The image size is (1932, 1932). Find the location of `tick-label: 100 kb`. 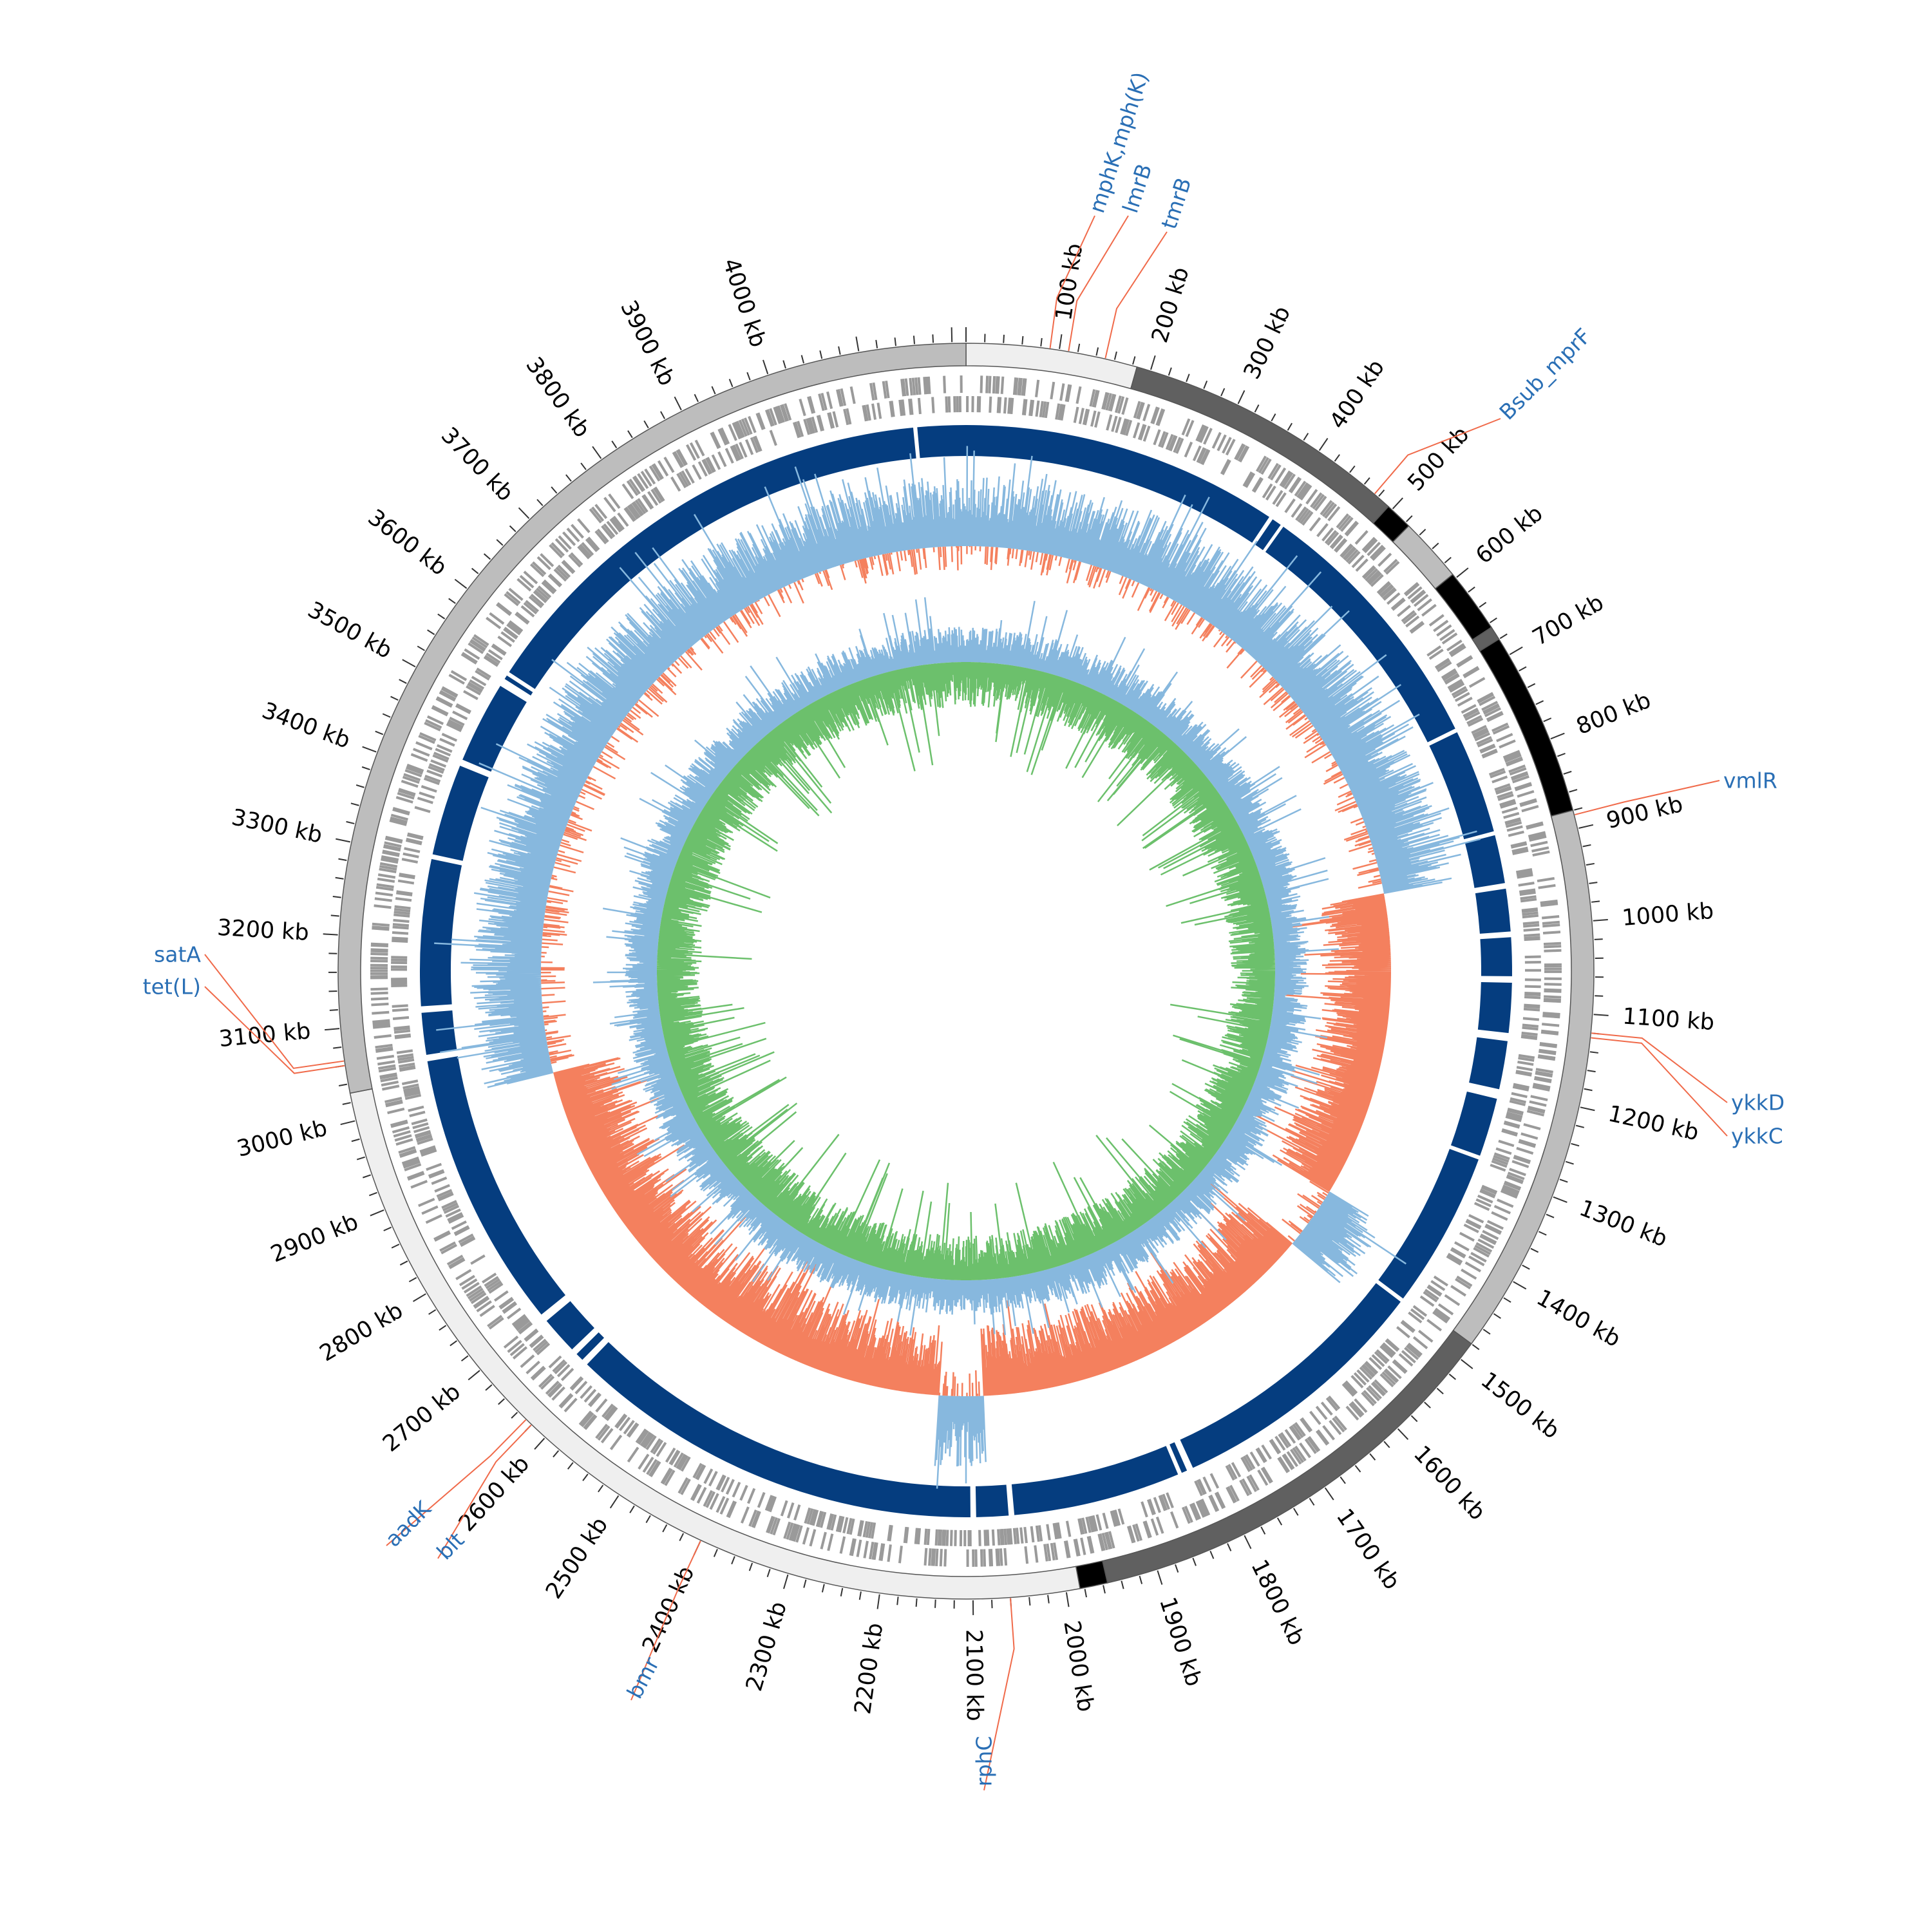

tick-label: 100 kb is located at coordinates (1069, 282).